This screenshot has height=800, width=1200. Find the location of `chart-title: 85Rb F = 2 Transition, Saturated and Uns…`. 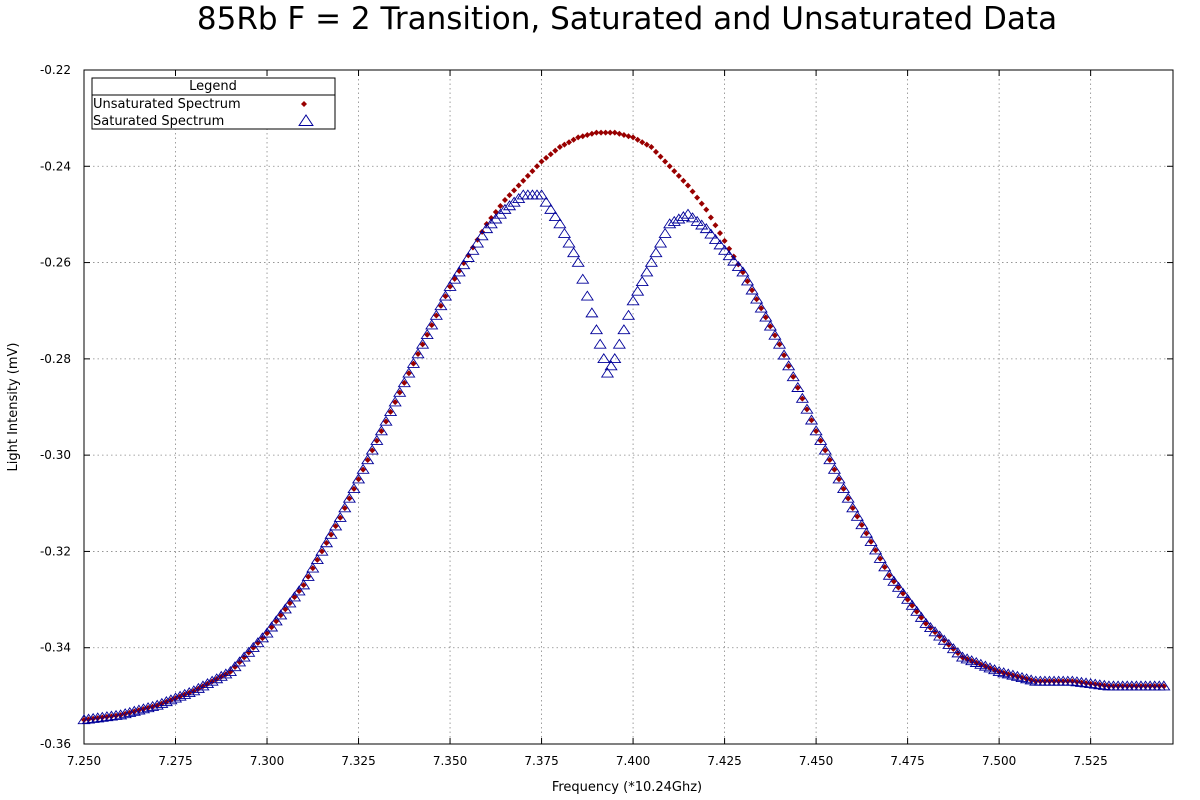

chart-title: 85Rb F = 2 Transition, Saturated and Uns… is located at coordinates (627, 19).